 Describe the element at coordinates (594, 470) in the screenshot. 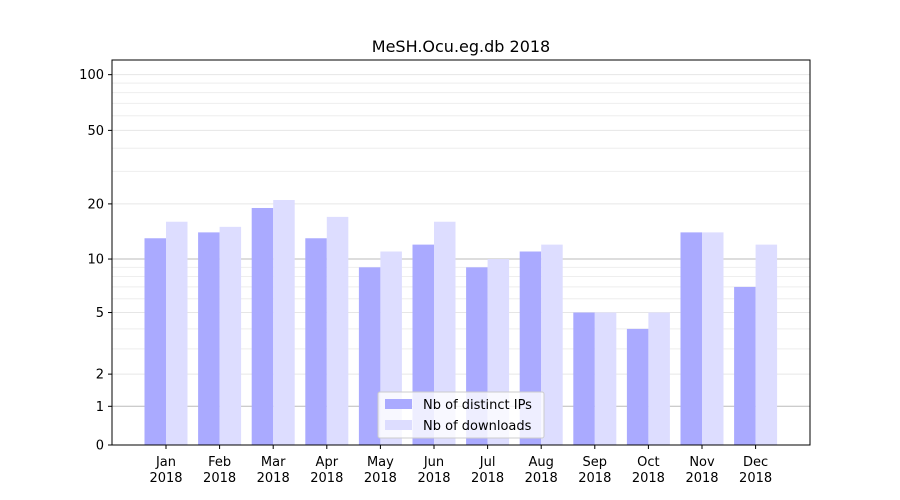

I see `x-tick-label: Sep 2018` at that location.